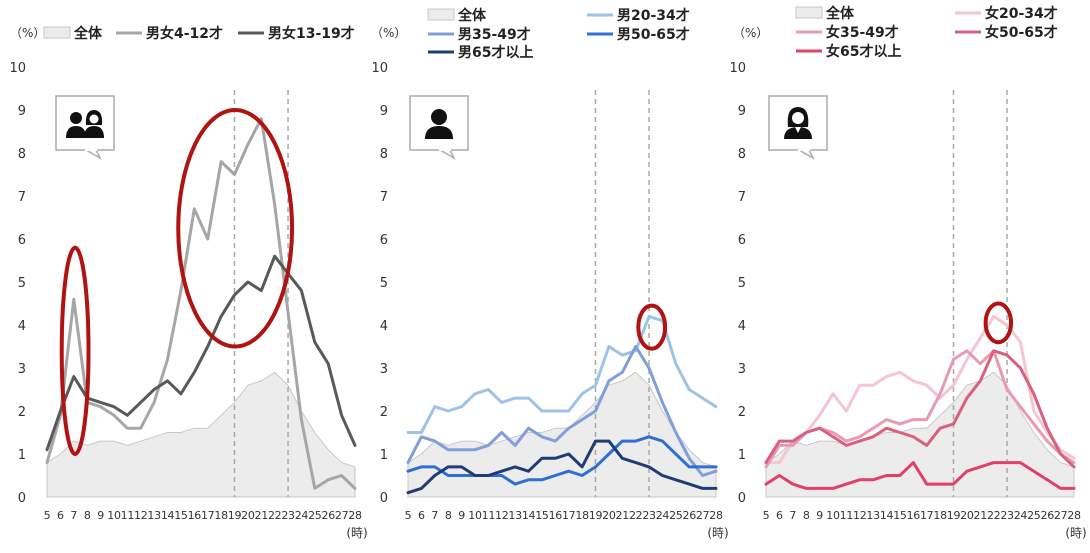  I want to click on legend-label: 男35-49才, so click(494, 34).